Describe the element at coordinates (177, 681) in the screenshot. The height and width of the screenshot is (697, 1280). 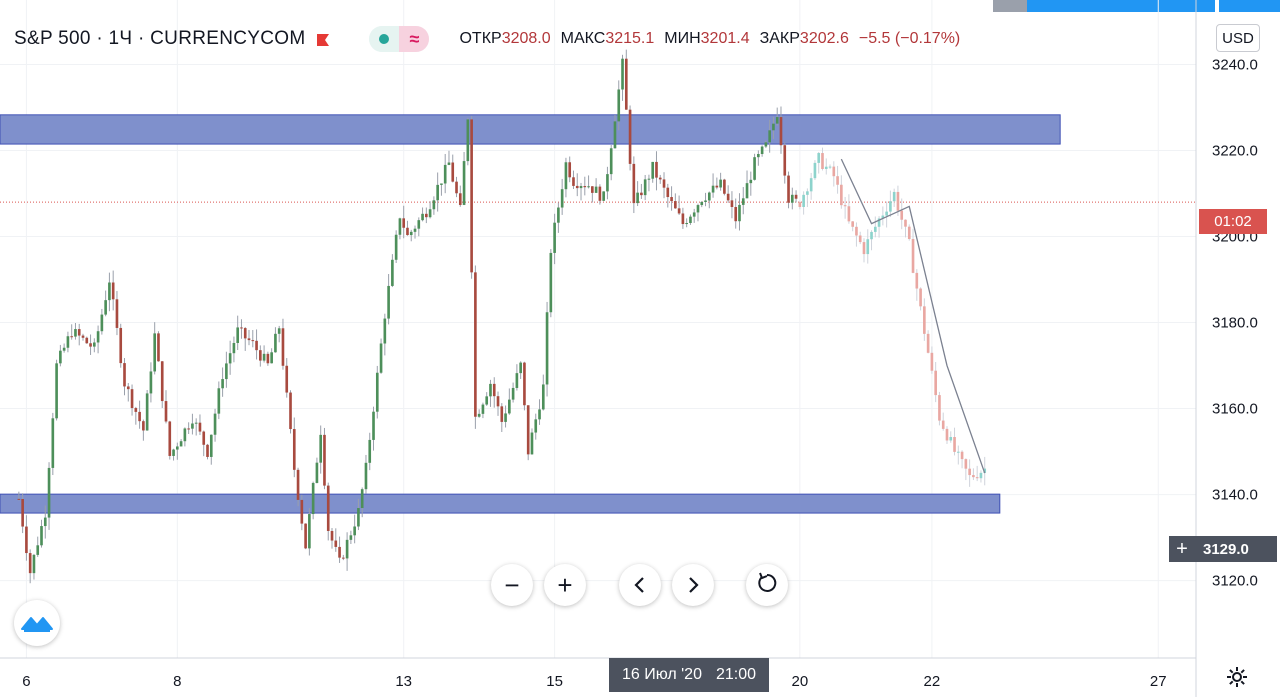
I see `x-tick-label: 8` at that location.